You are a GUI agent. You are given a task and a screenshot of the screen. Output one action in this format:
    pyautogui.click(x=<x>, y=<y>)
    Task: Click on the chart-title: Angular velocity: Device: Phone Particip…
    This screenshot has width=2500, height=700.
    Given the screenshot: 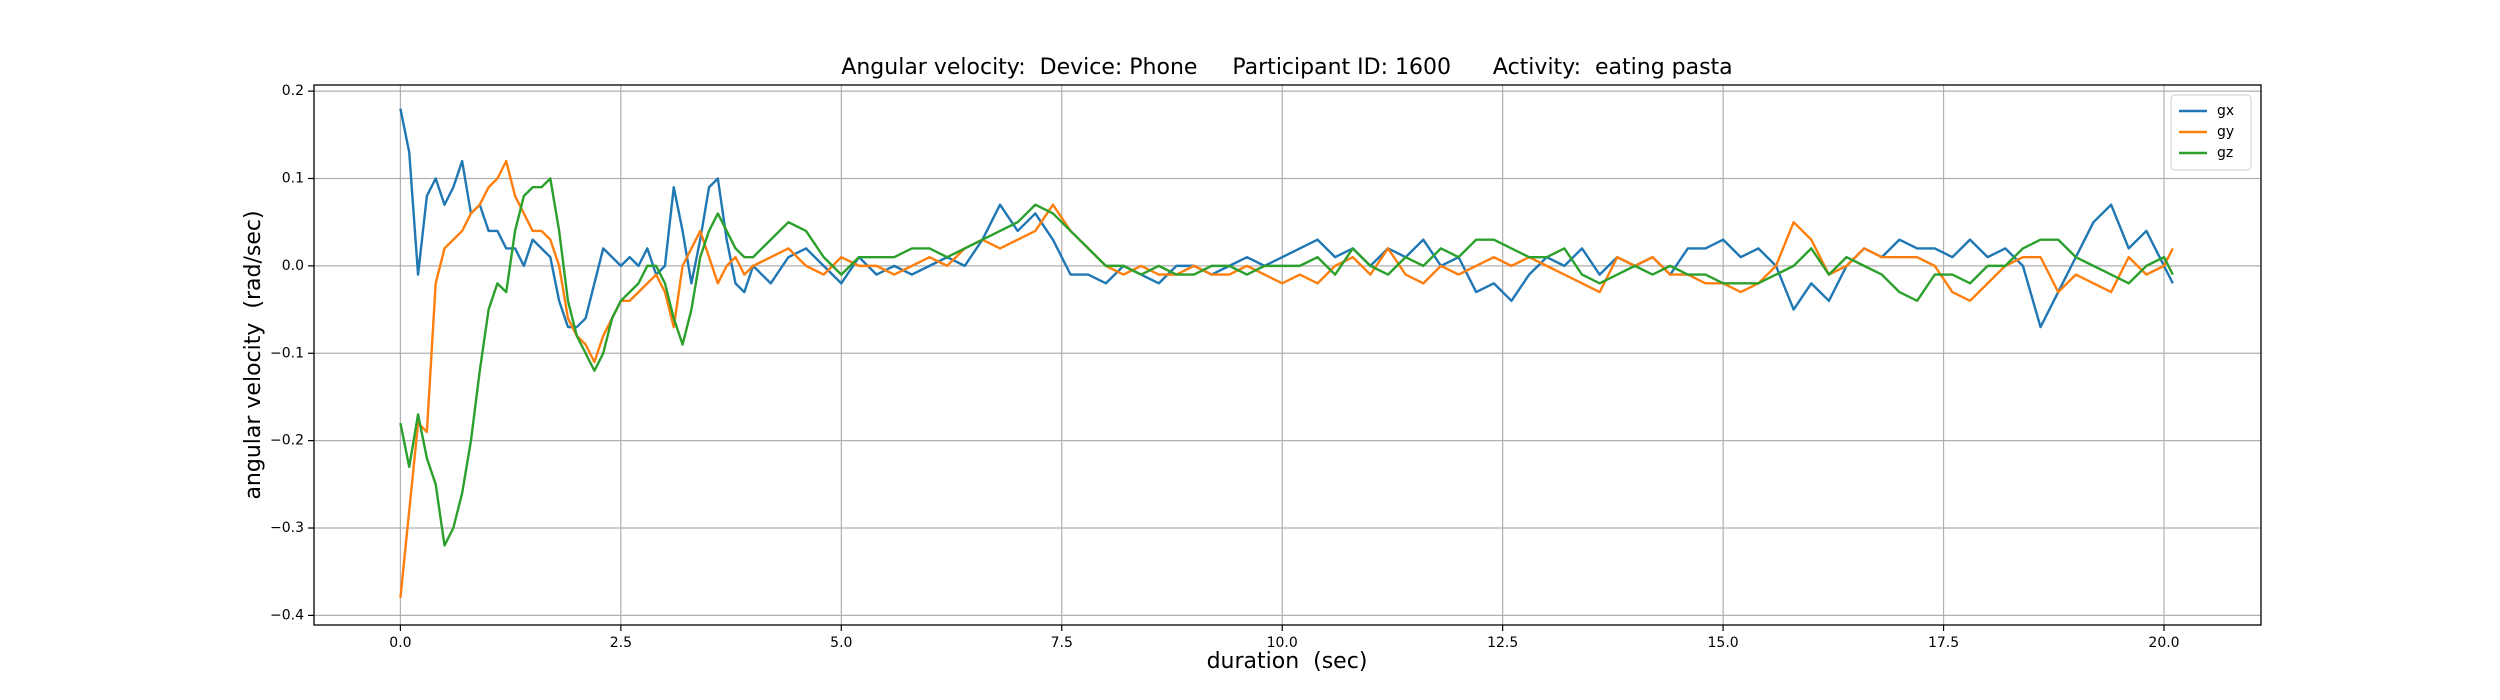 What is the action you would take?
    pyautogui.click(x=1286, y=67)
    